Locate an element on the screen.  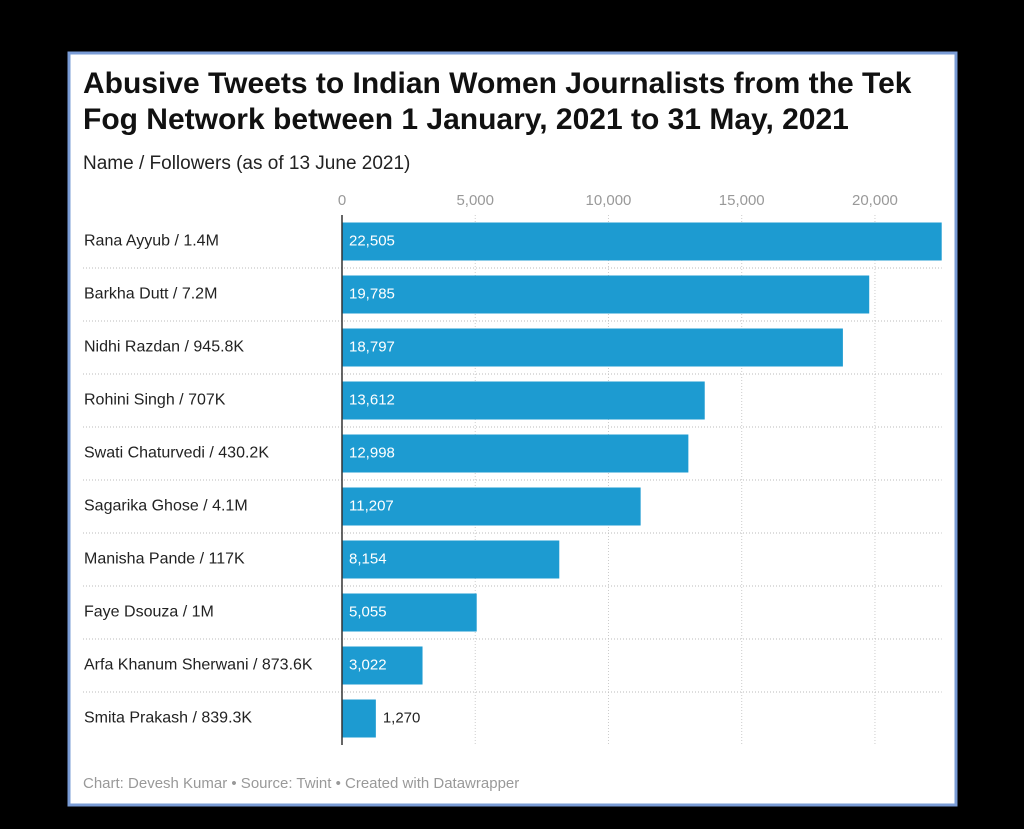
value-label: 1,270 is located at coordinates (402, 717).